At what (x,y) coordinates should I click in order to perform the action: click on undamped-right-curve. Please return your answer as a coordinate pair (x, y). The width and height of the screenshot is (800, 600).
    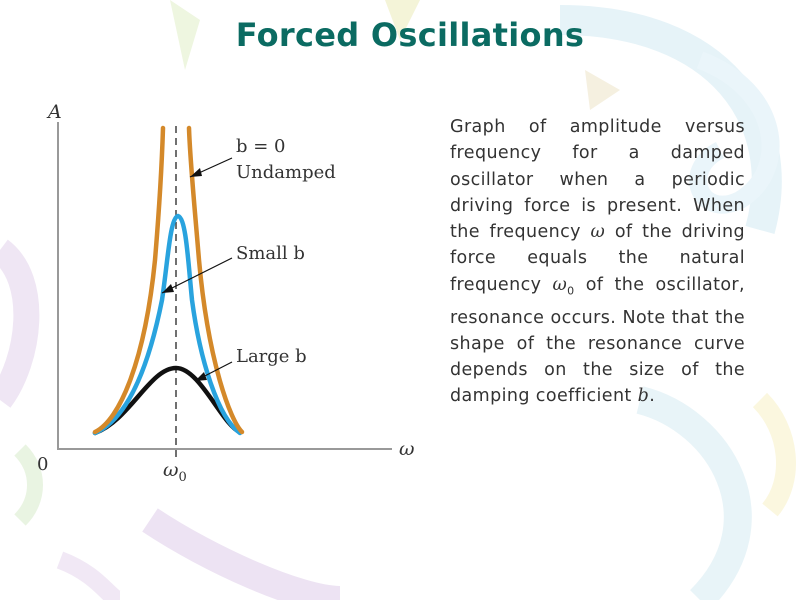
    Looking at the image, I should click on (215, 280).